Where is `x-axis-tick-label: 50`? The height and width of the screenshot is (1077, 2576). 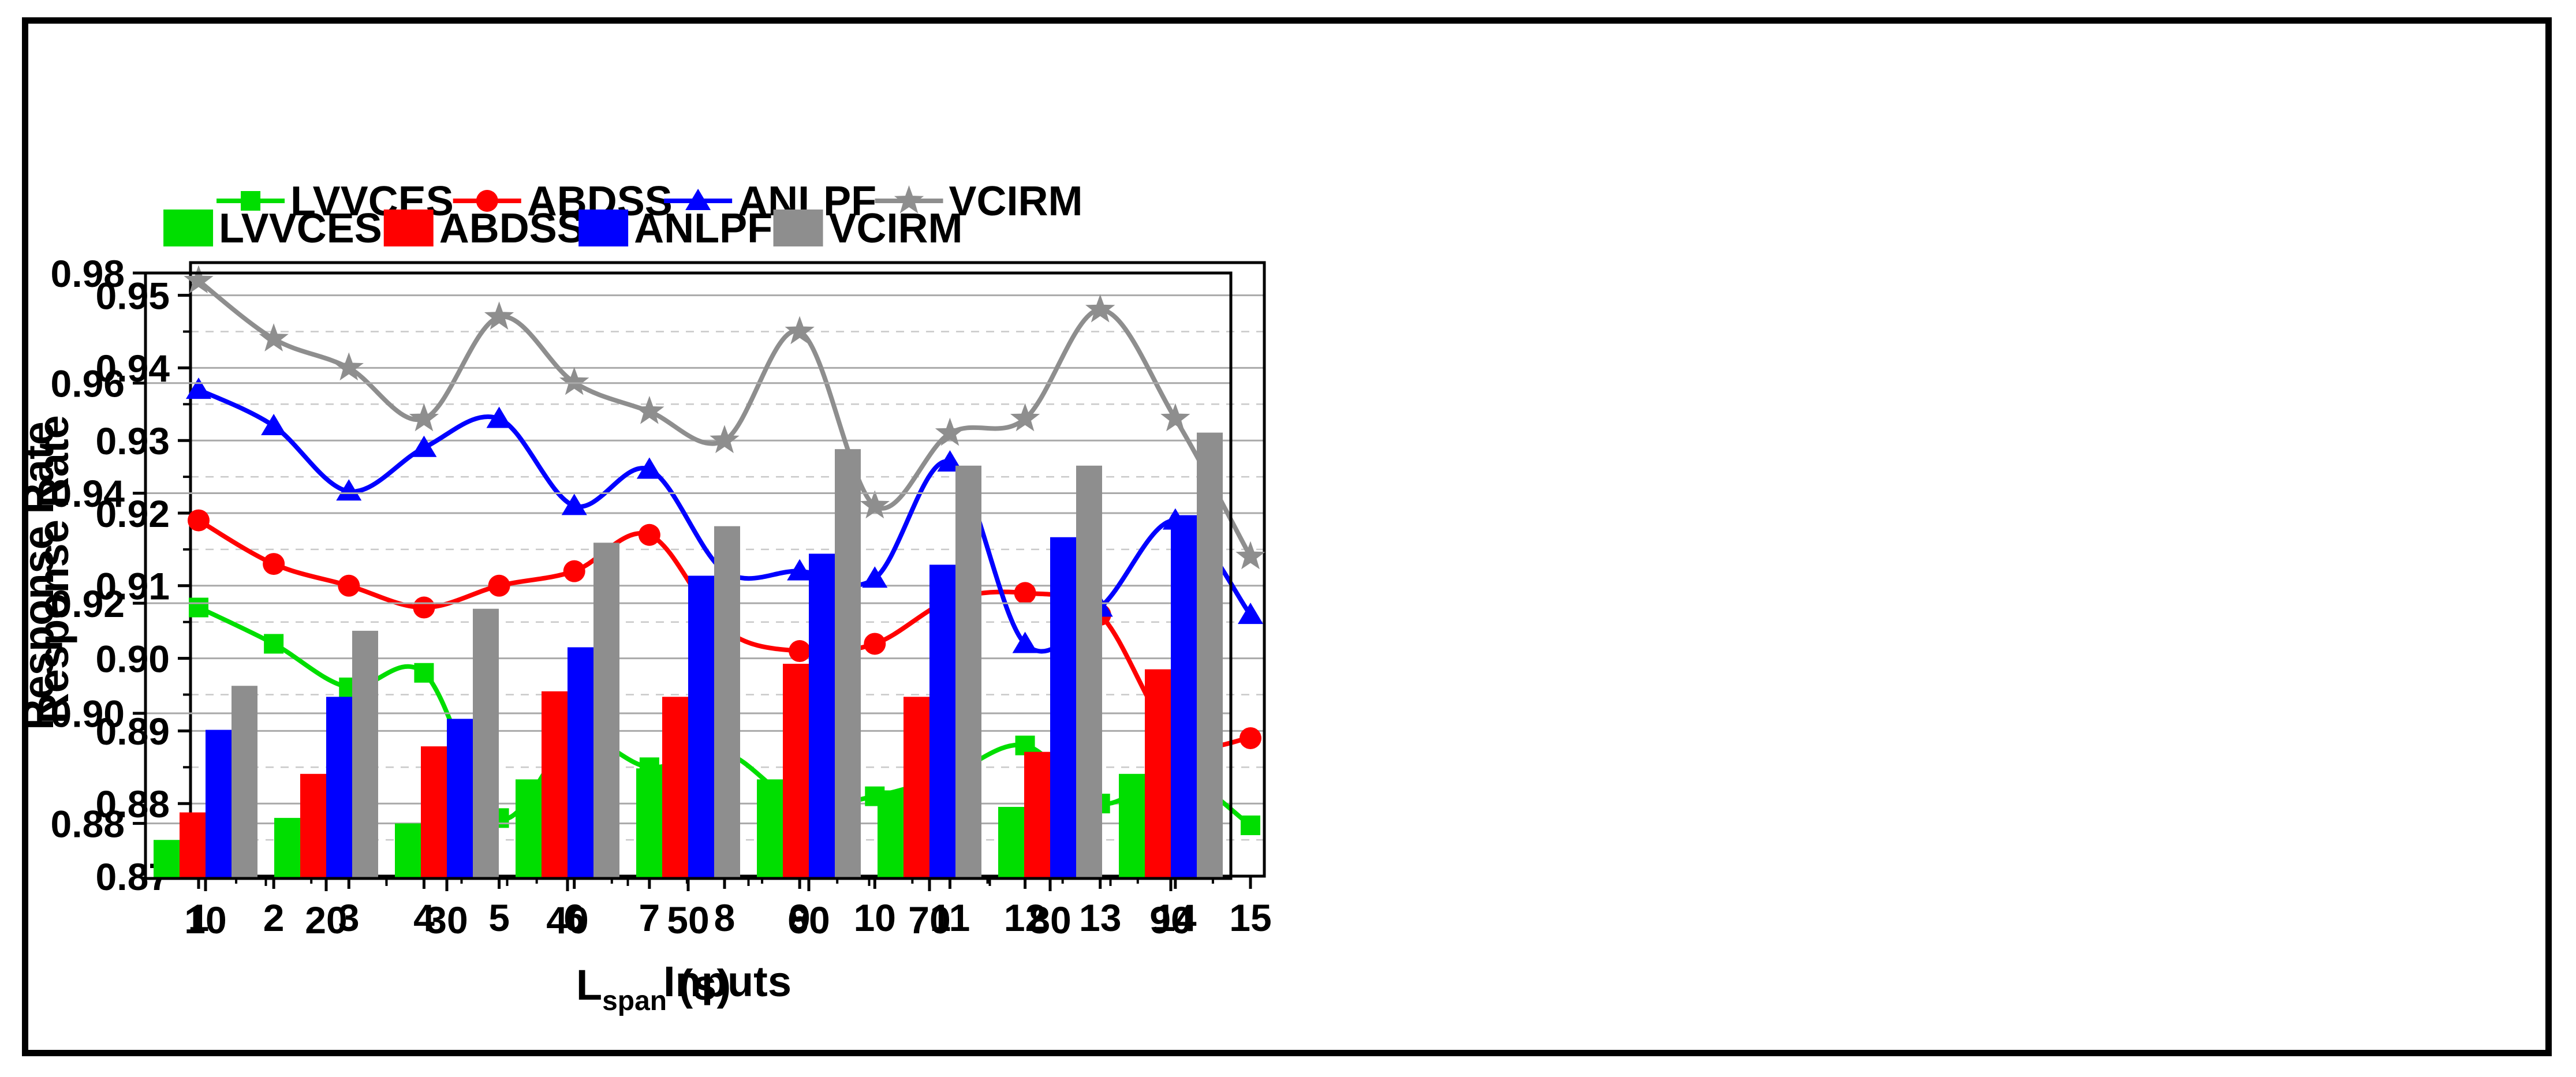 x-axis-tick-label: 50 is located at coordinates (688, 920).